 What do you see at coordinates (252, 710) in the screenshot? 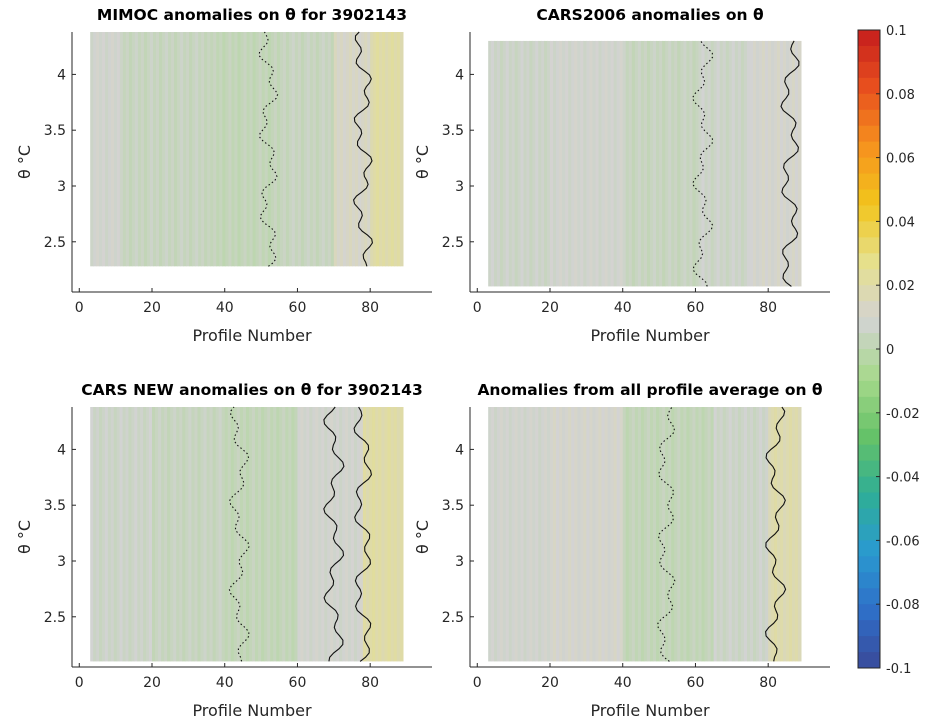
I see `x-axis-label: Profile Number` at bounding box center [252, 710].